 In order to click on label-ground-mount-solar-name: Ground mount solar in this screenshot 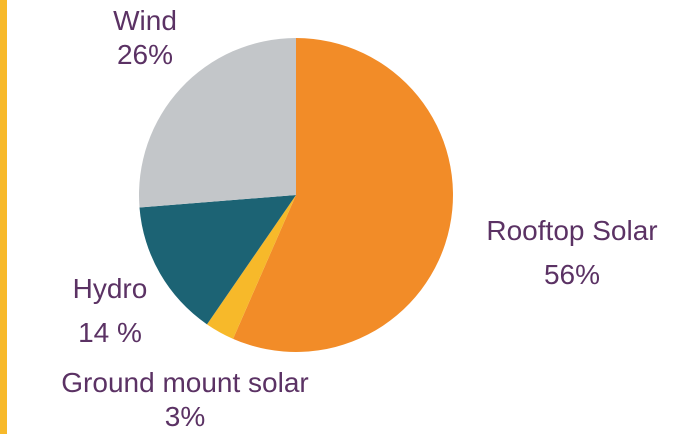, I will do `click(185, 382)`.